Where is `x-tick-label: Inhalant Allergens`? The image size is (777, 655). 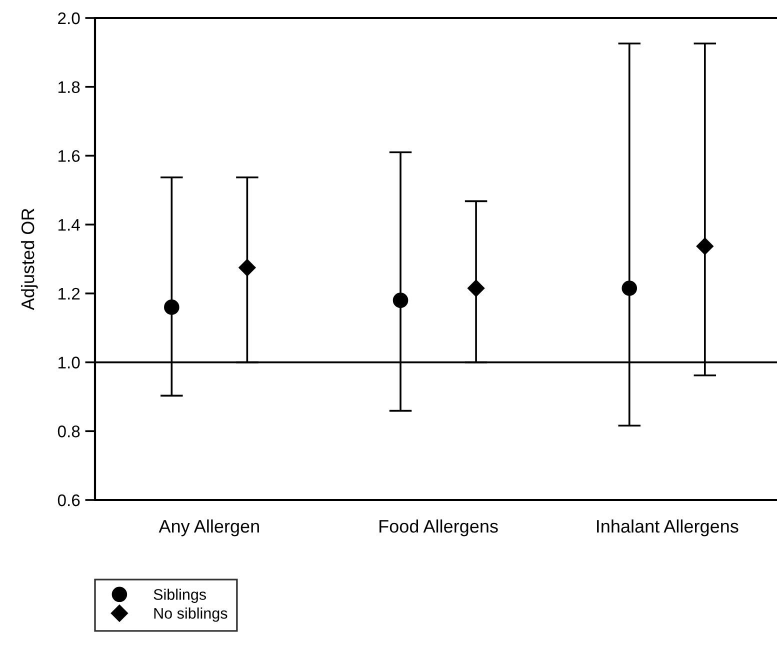
x-tick-label: Inhalant Allergens is located at coordinates (667, 527).